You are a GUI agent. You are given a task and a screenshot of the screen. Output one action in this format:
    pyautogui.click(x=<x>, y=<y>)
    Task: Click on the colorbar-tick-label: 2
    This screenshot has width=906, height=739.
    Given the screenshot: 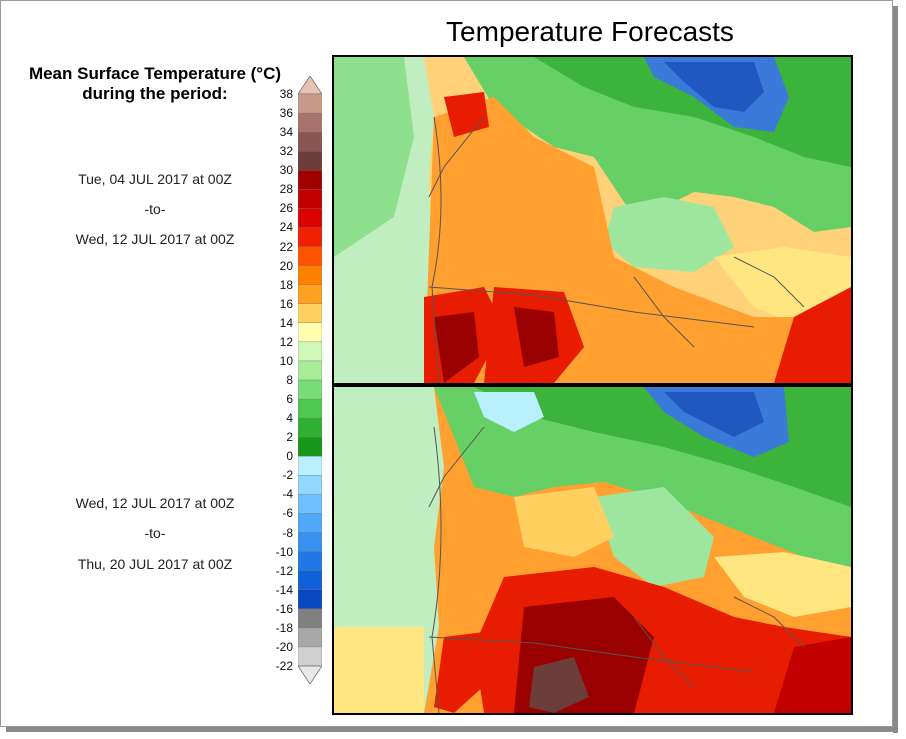 What is the action you would take?
    pyautogui.click(x=289, y=437)
    